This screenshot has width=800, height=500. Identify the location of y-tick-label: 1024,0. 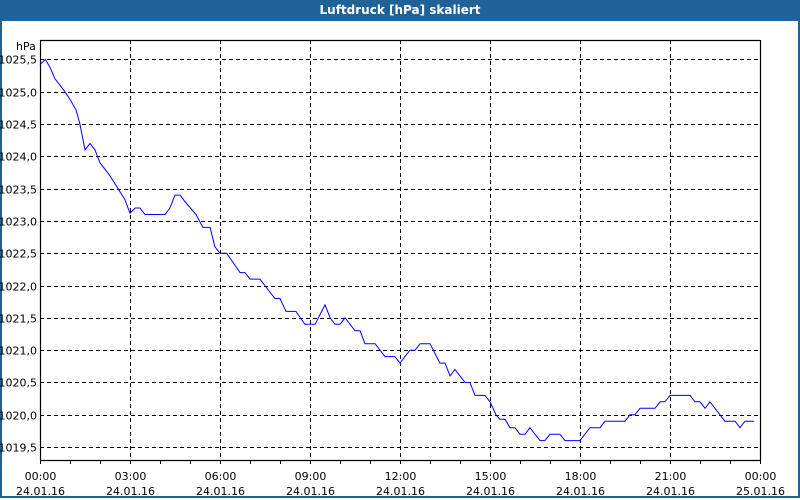
(18, 157).